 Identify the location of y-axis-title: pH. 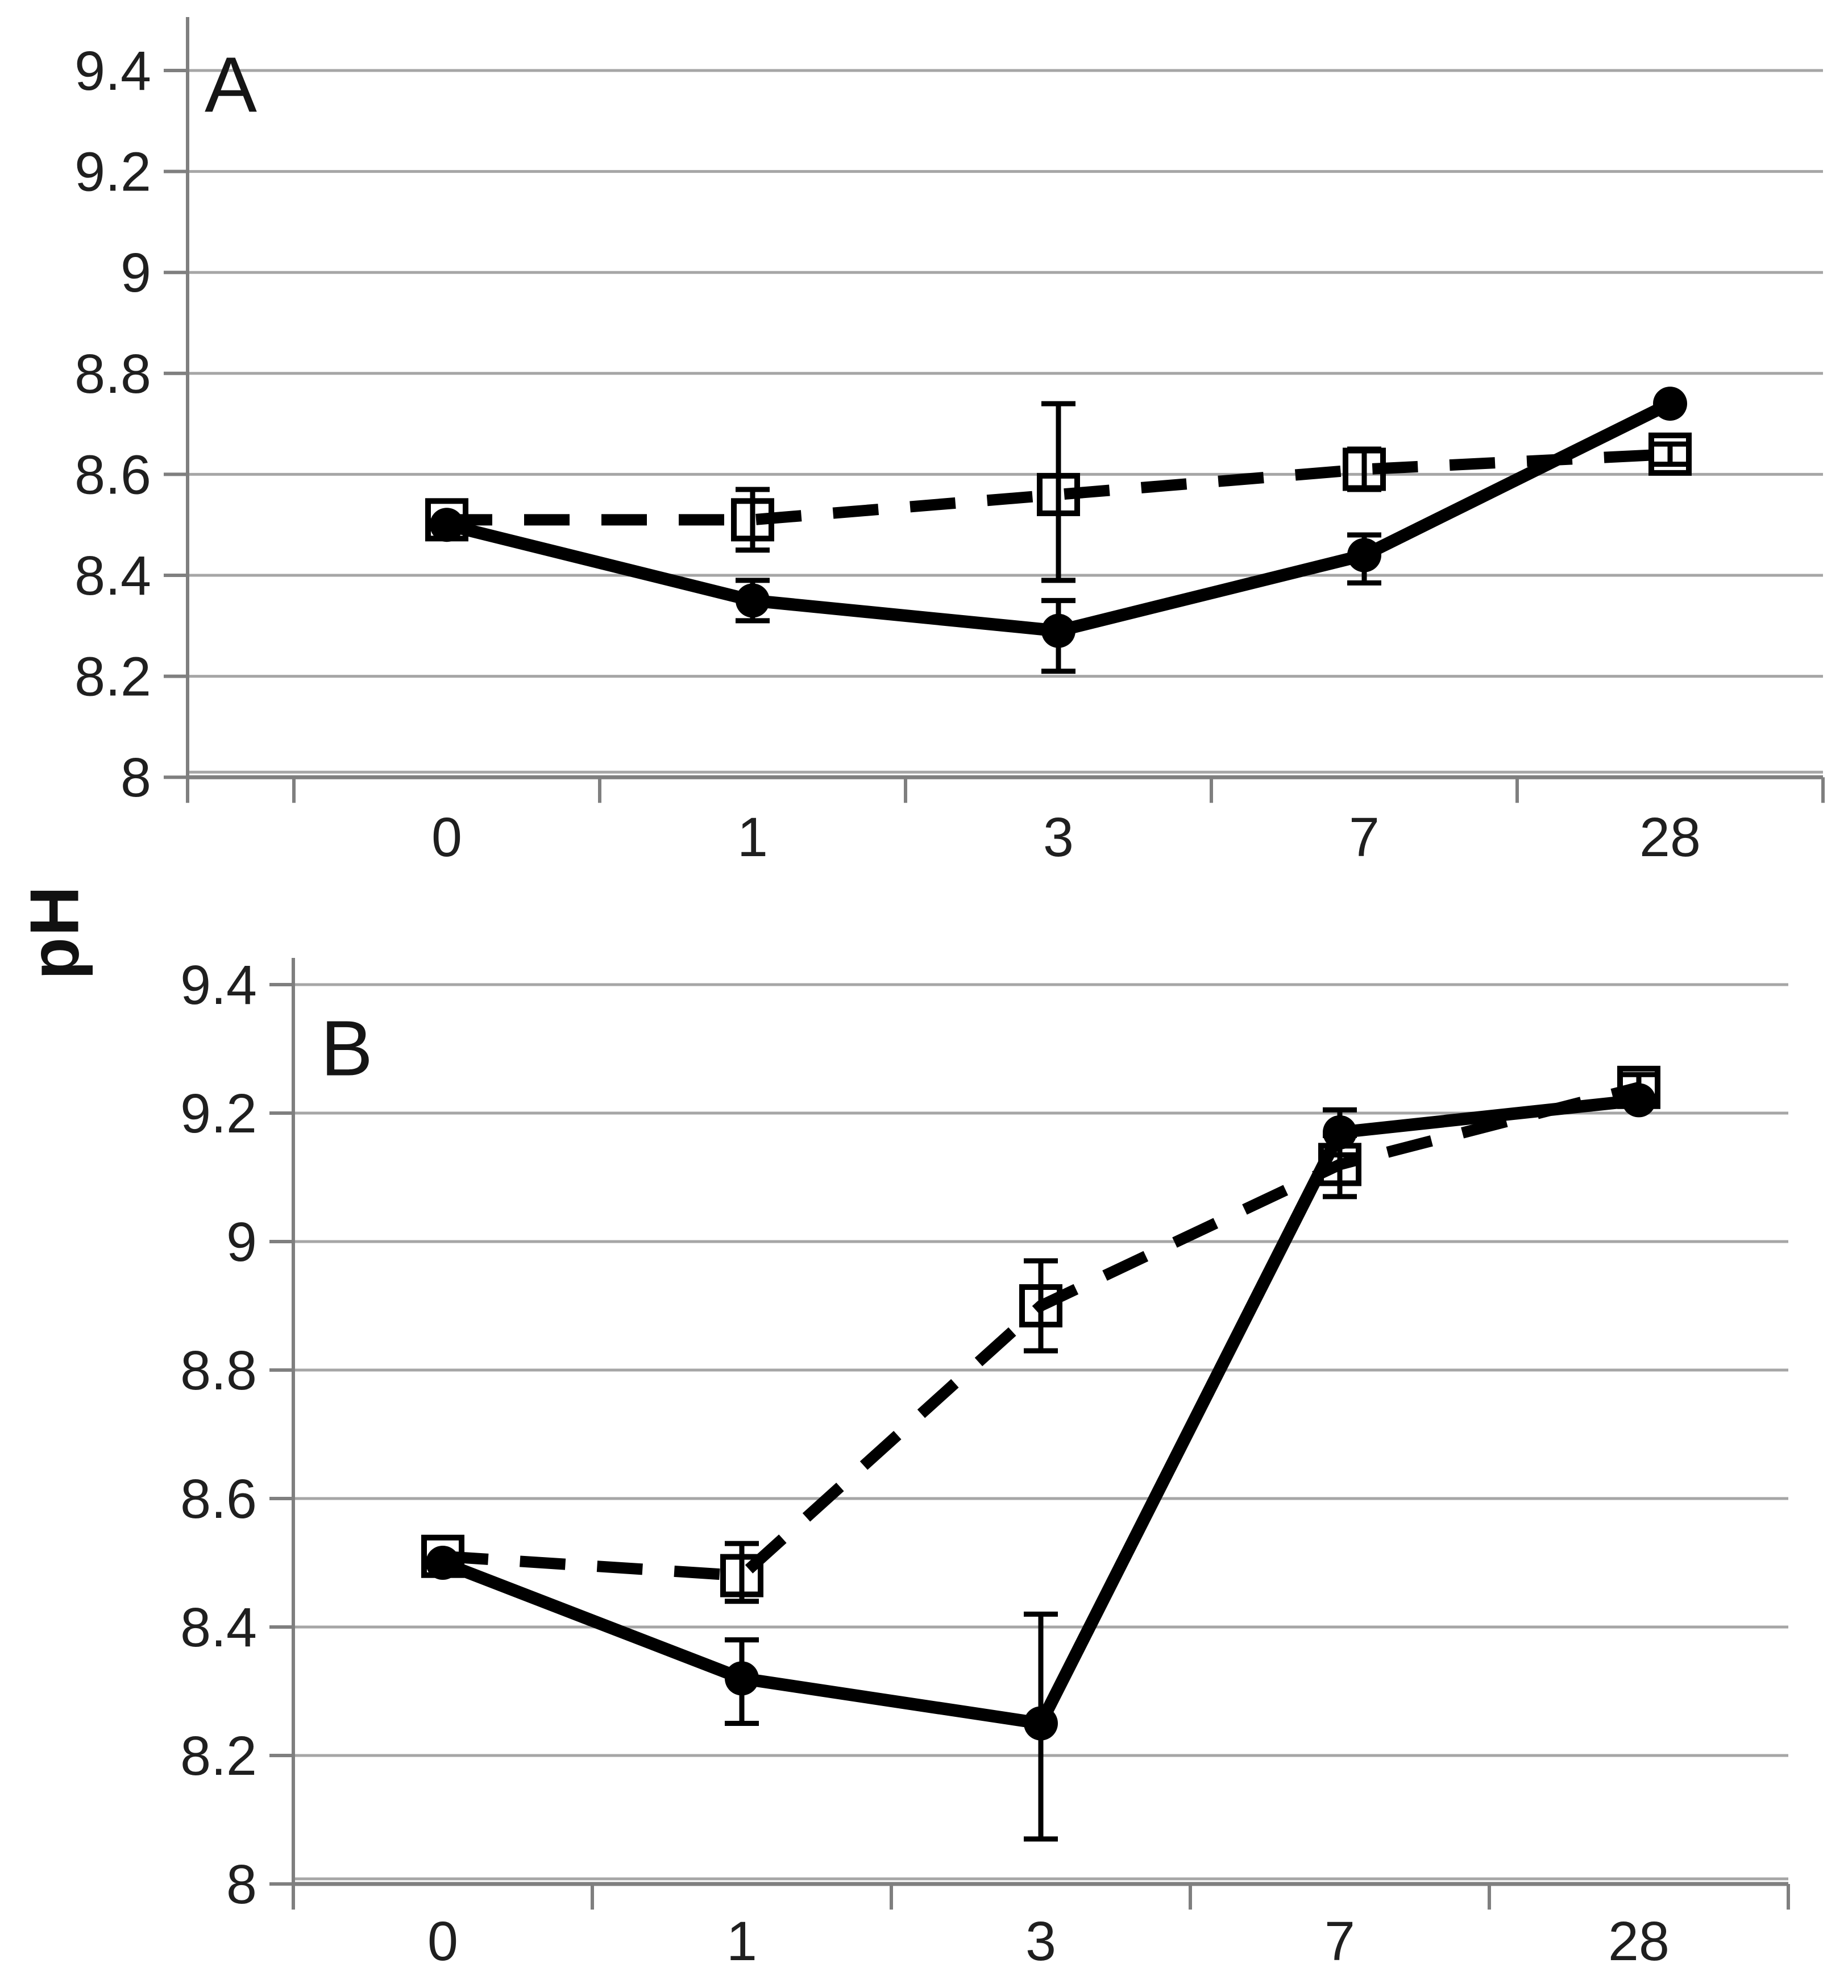
(54, 932).